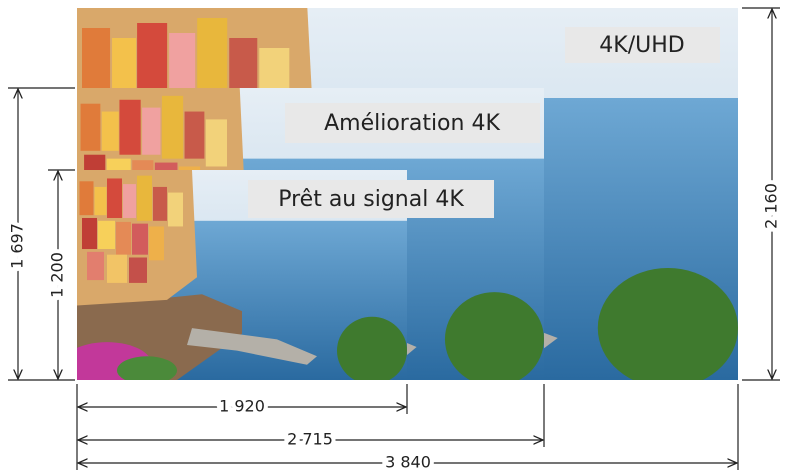 The image size is (792, 474). Describe the element at coordinates (57, 275) in the screenshot. I see `height-ready: 1 200` at that location.